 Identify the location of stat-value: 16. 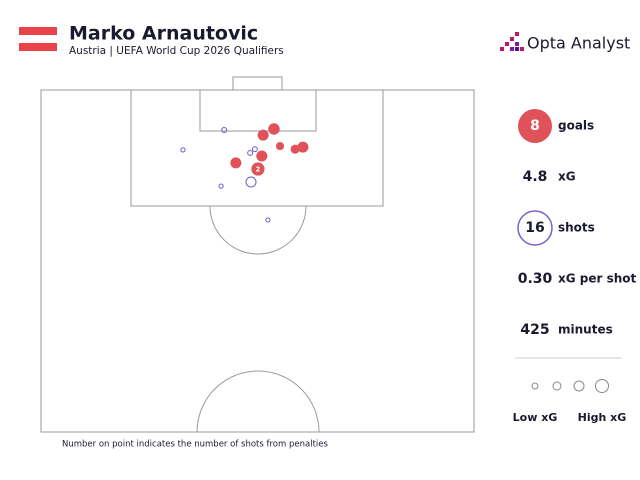
(534, 228).